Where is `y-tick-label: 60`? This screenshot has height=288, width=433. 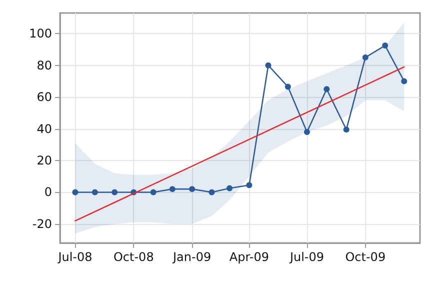
y-tick-label: 60 is located at coordinates (44, 97).